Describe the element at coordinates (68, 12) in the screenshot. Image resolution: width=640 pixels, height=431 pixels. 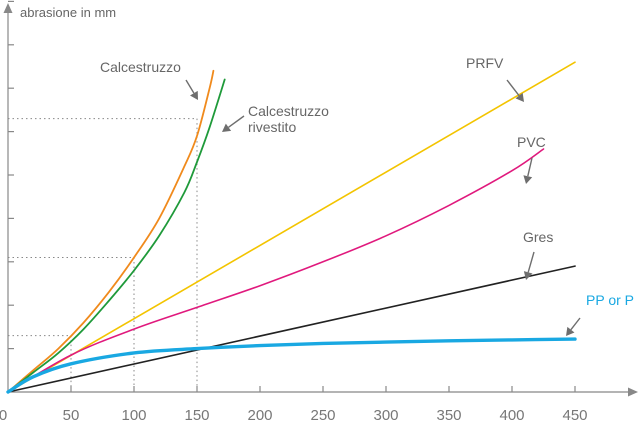
I see `y-axis-title: abrasione in mm` at that location.